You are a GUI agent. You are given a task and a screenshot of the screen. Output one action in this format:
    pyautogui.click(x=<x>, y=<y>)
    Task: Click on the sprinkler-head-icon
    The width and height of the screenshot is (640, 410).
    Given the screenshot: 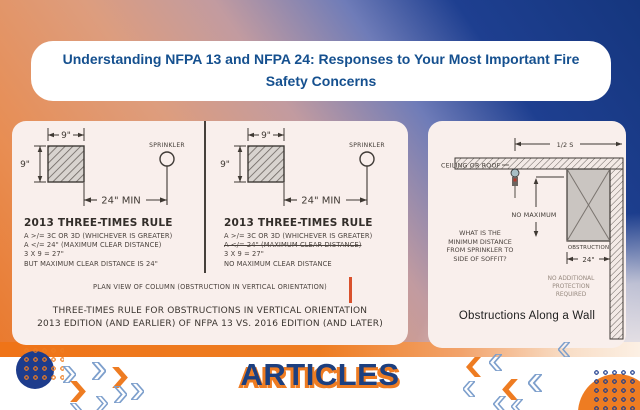 What is the action you would take?
    pyautogui.click(x=515, y=183)
    